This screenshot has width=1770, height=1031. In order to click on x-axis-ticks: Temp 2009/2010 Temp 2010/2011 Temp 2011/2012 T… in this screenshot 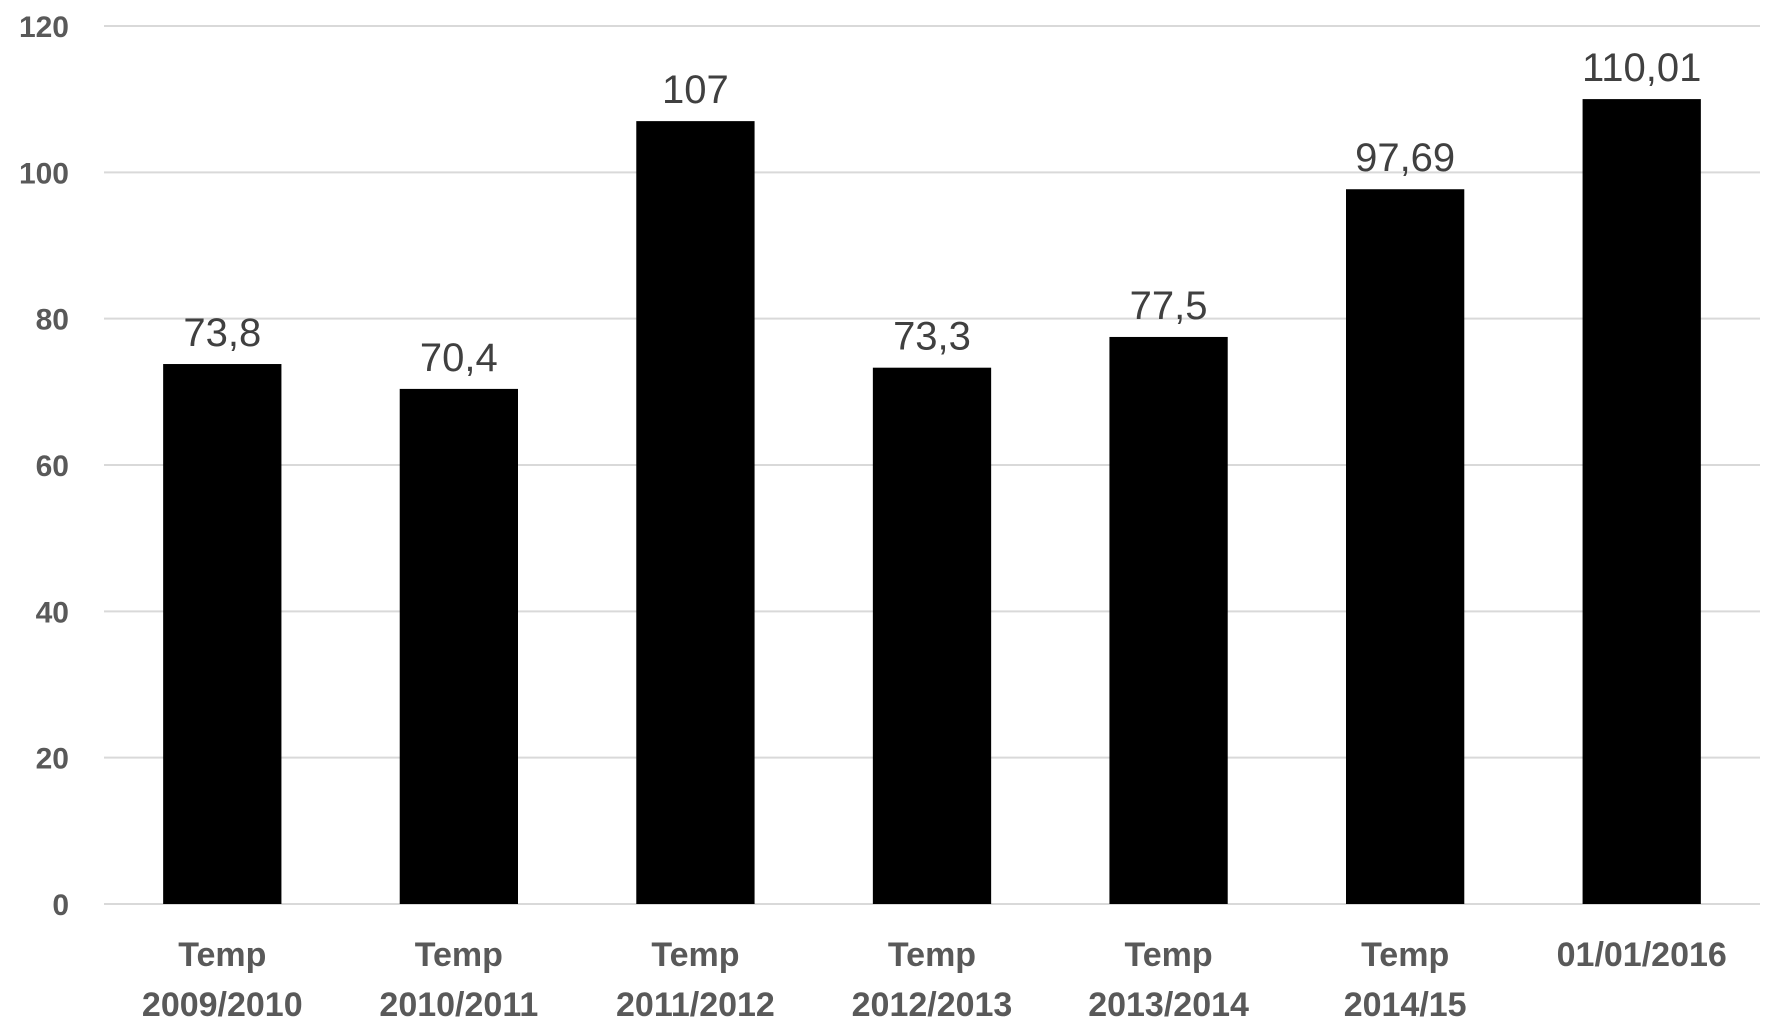, I will do `click(934, 980)`.